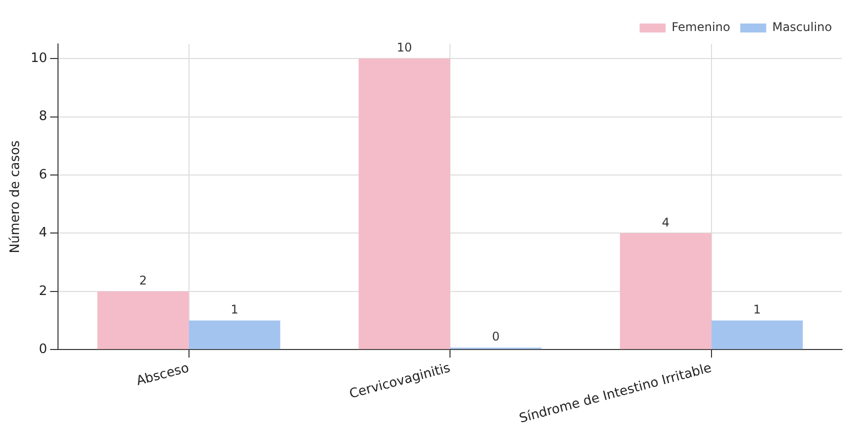 Image resolution: width=852 pixels, height=430 pixels. Describe the element at coordinates (616, 393) in the screenshot. I see `x-tick-label: Síndrome de Intestino Irritable` at that location.